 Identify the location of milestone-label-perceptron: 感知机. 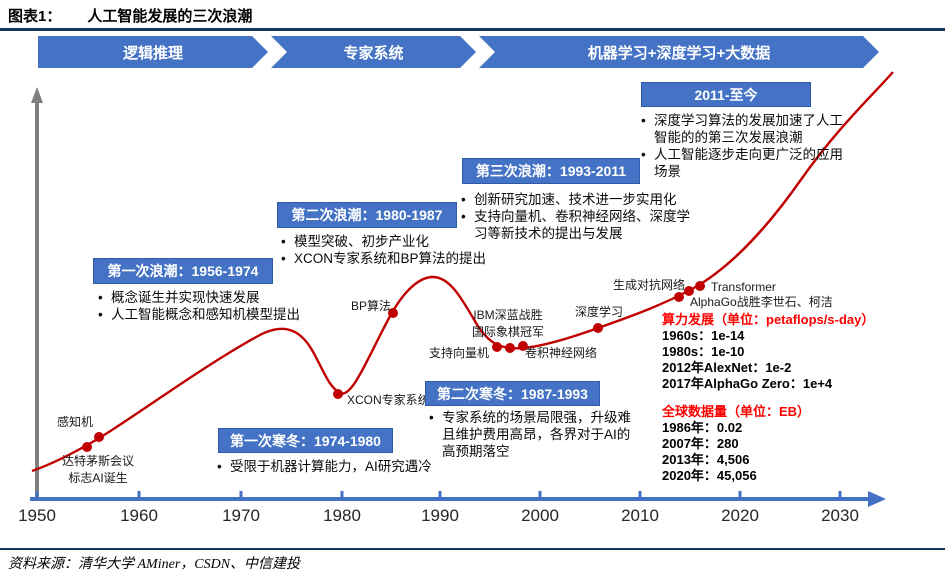
(75, 422).